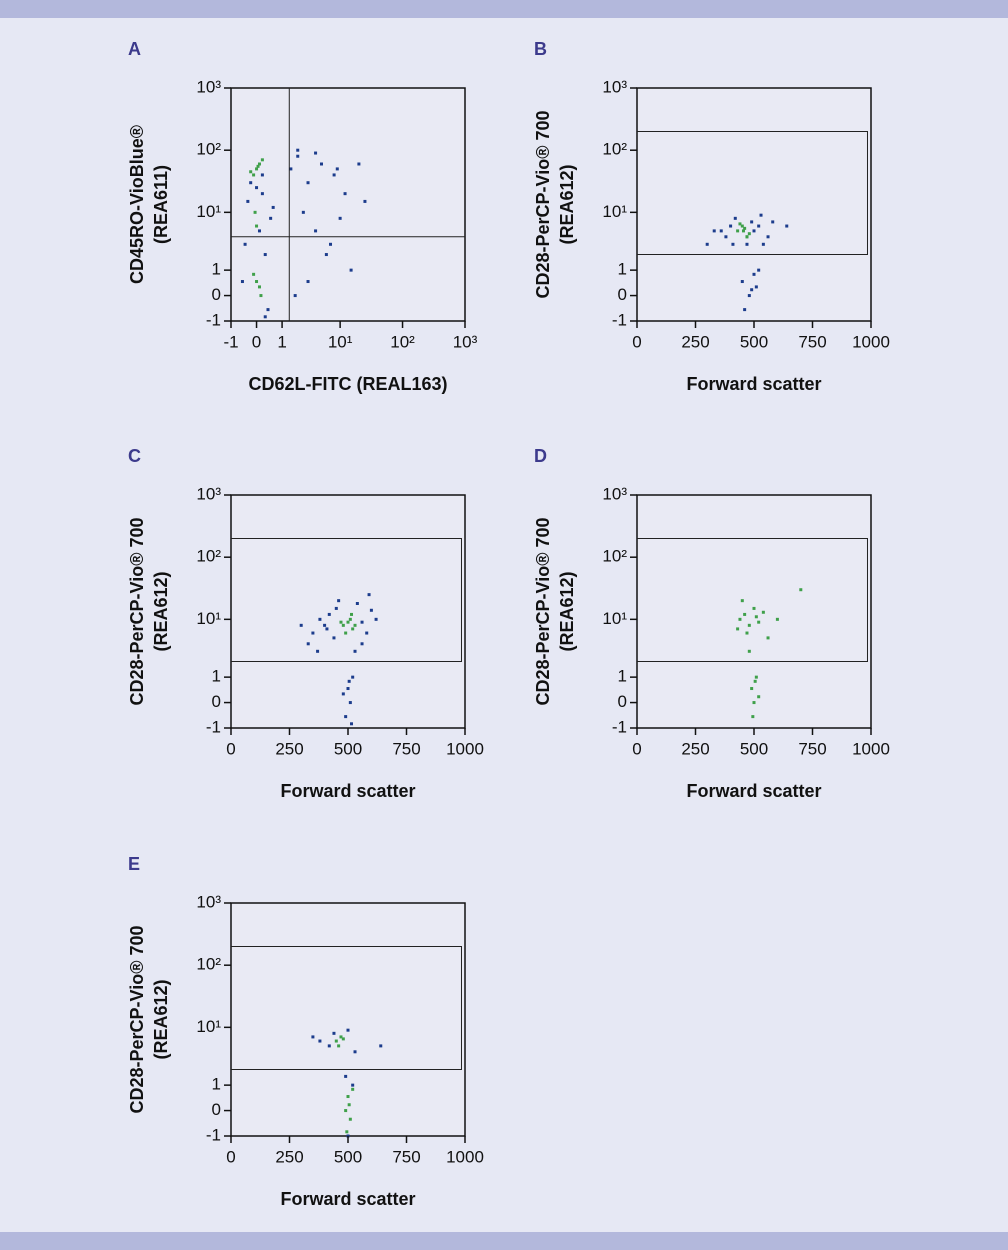 This screenshot has height=1250, width=1008. Describe the element at coordinates (347, 384) in the screenshot. I see `x-axis-label: CD62L-FITC (REAL163)` at that location.